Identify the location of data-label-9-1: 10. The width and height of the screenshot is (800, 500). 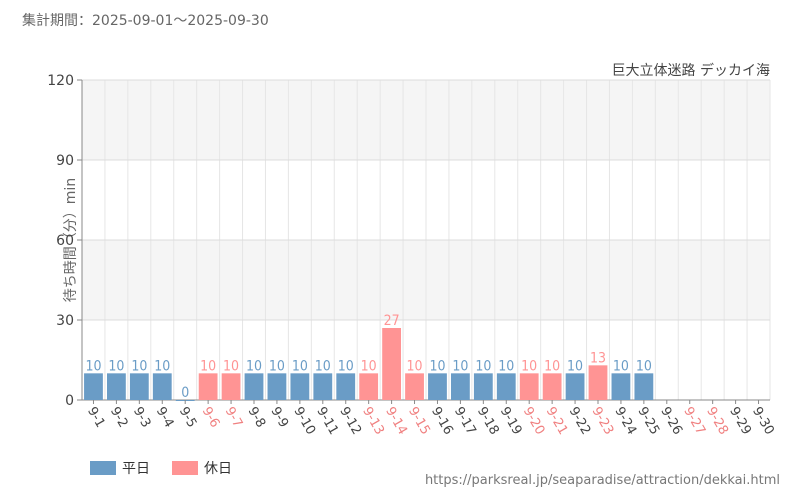
(93, 366).